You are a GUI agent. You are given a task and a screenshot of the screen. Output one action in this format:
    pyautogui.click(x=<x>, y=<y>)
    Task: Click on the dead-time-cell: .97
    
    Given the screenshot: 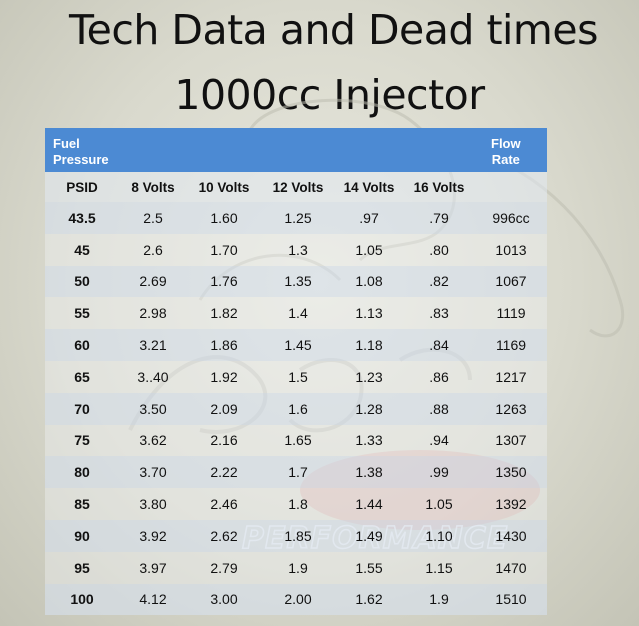 What is the action you would take?
    pyautogui.click(x=369, y=217)
    